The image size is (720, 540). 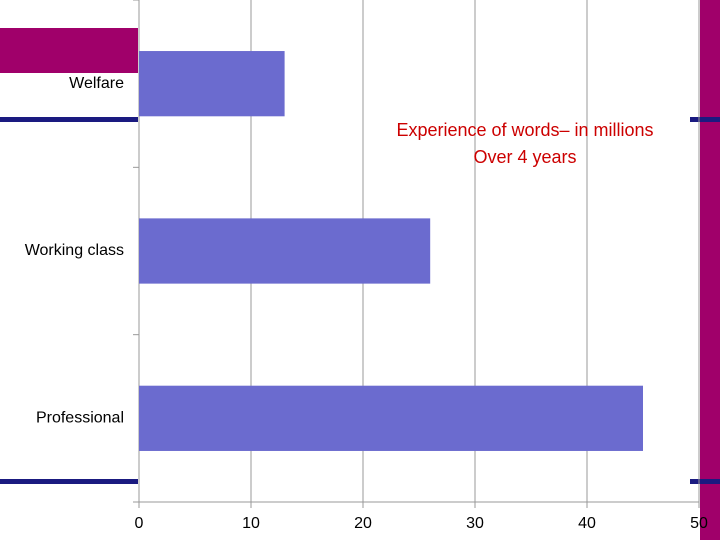 What do you see at coordinates (524, 157) in the screenshot?
I see `chart-subtitle: Over 4 years` at bounding box center [524, 157].